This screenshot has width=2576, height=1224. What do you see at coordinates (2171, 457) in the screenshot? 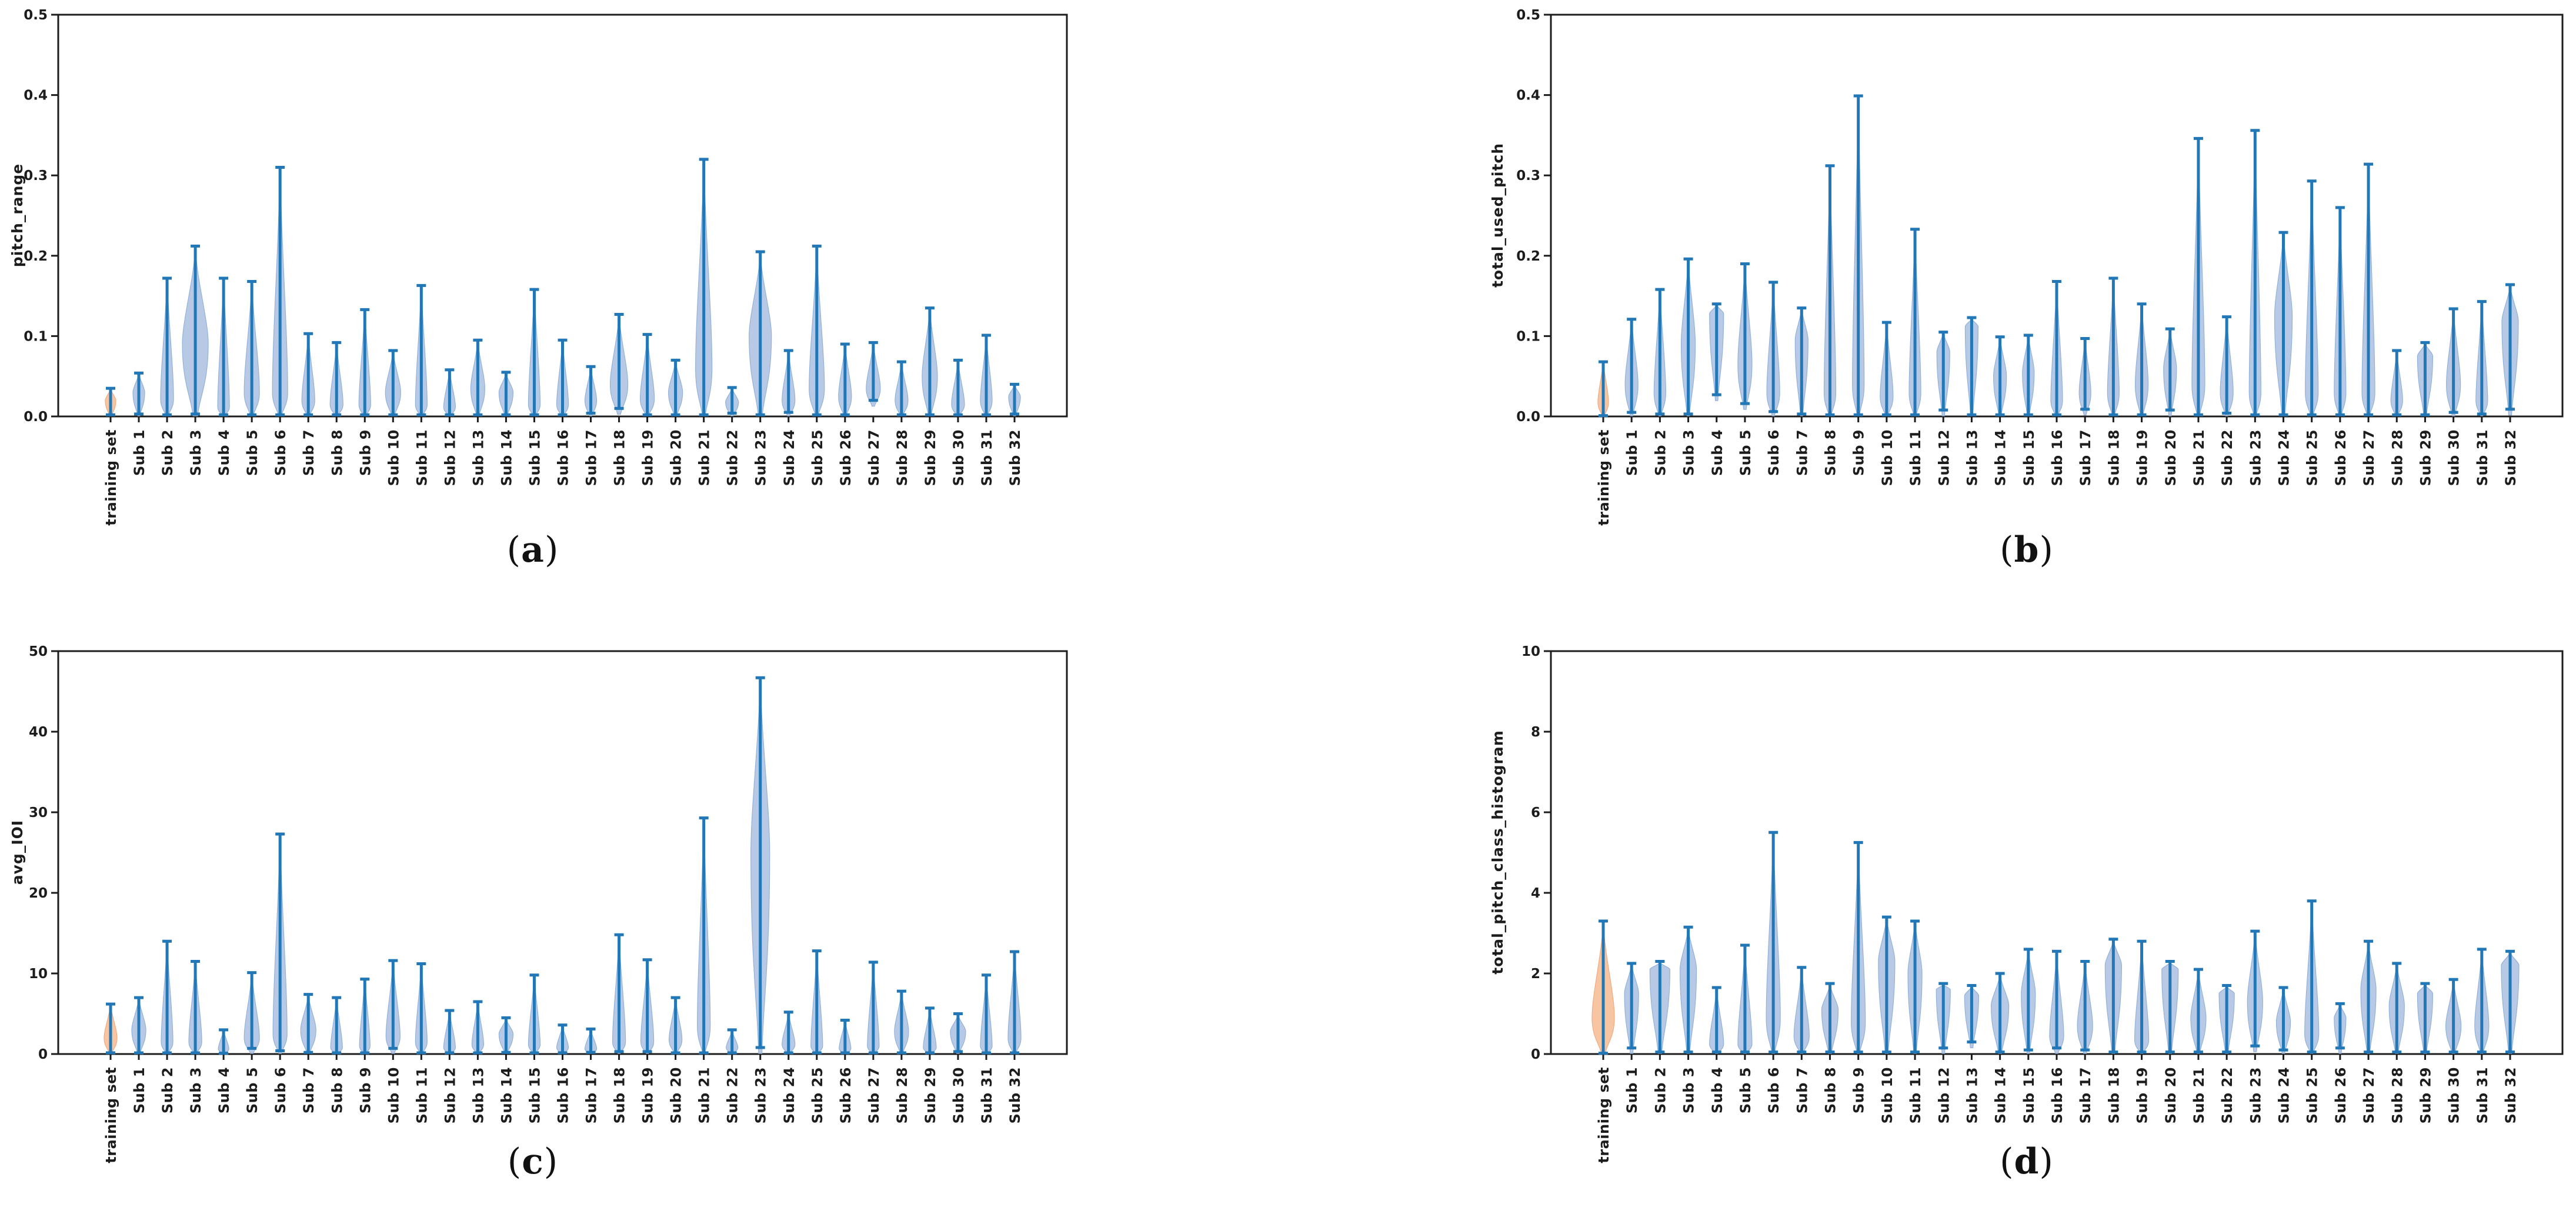
I see `category-label: Sub 20` at bounding box center [2171, 457].